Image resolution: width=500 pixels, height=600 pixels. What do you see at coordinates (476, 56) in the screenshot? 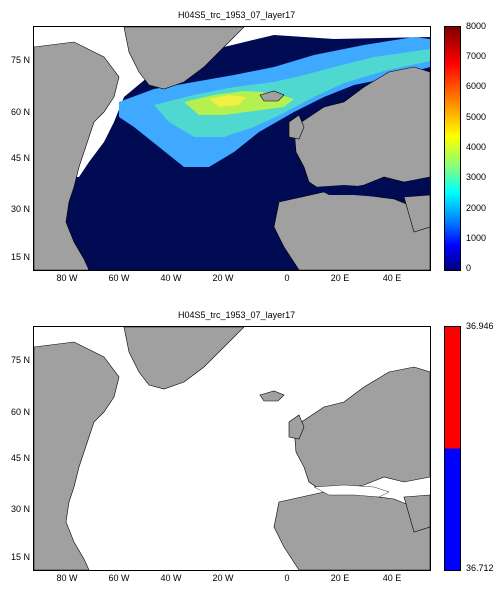
I see `cb-tick-7000: 7000` at bounding box center [476, 56].